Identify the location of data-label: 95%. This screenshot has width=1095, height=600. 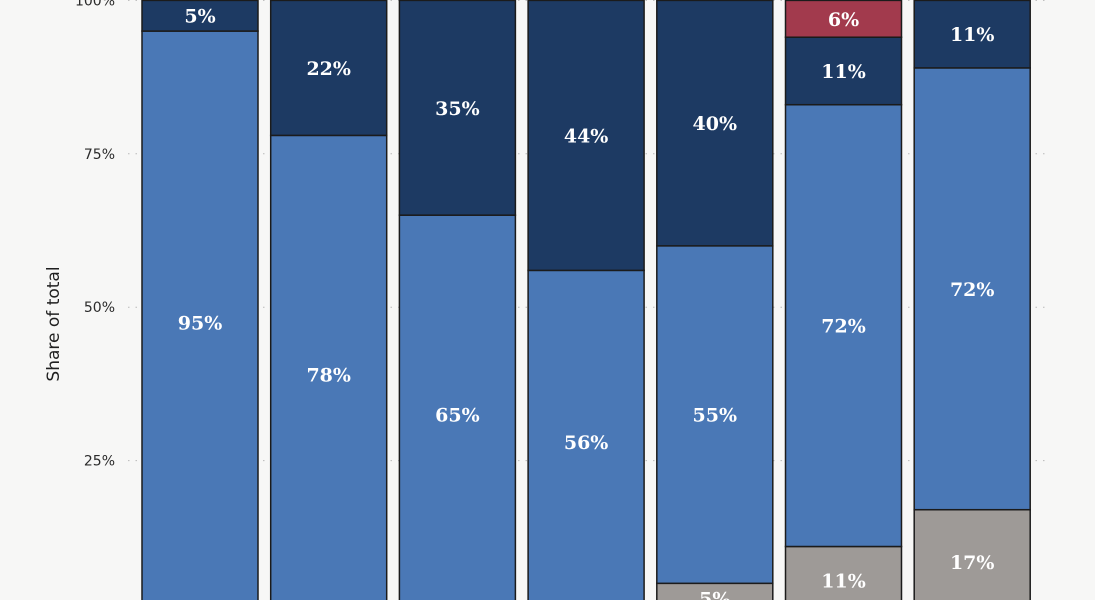
(200, 324).